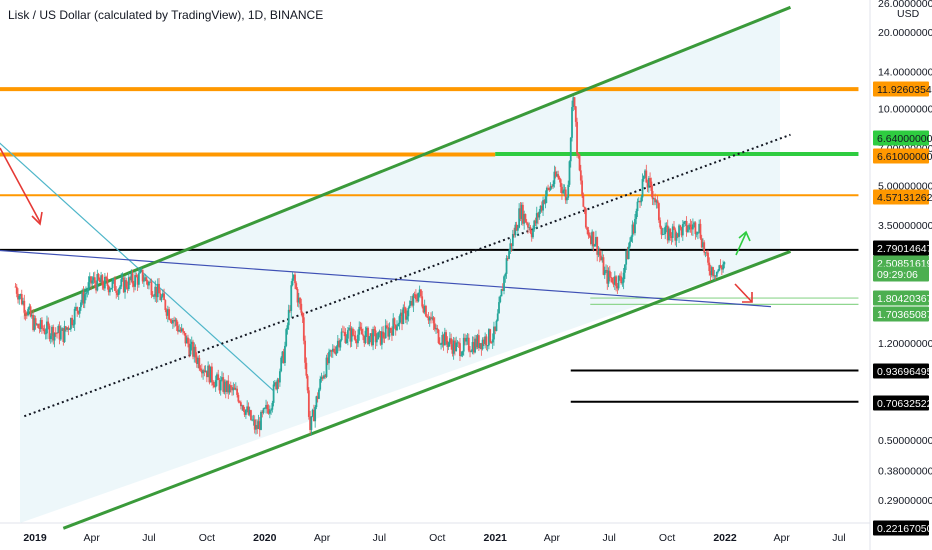  Describe the element at coordinates (20, 185) in the screenshot. I see `arrow-red-left` at that location.